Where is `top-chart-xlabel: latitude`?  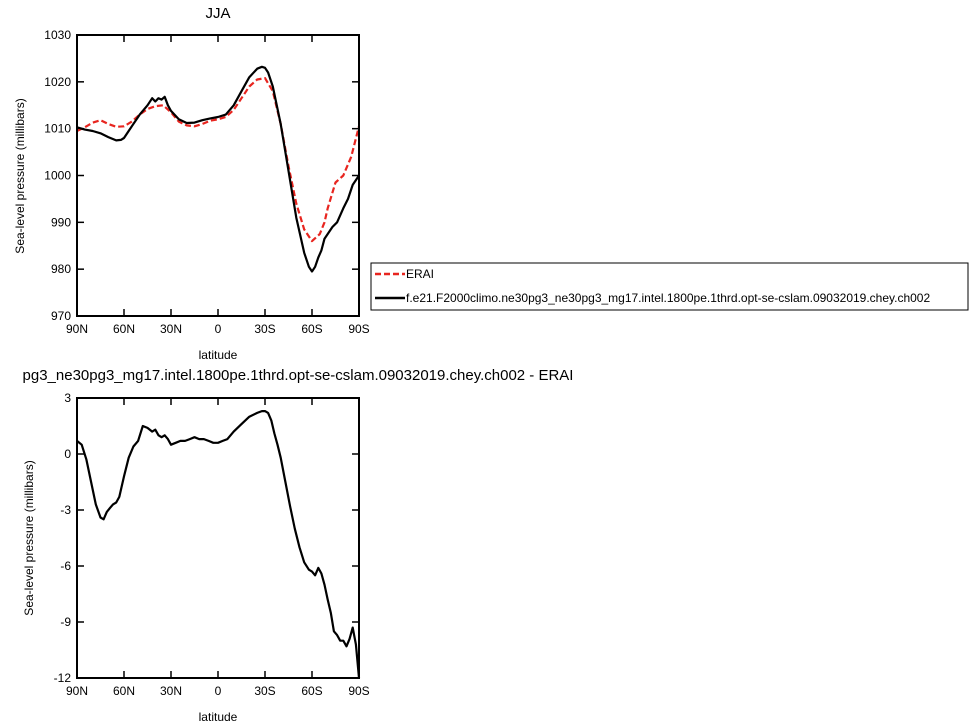
top-chart-xlabel: latitude is located at coordinates (218, 355).